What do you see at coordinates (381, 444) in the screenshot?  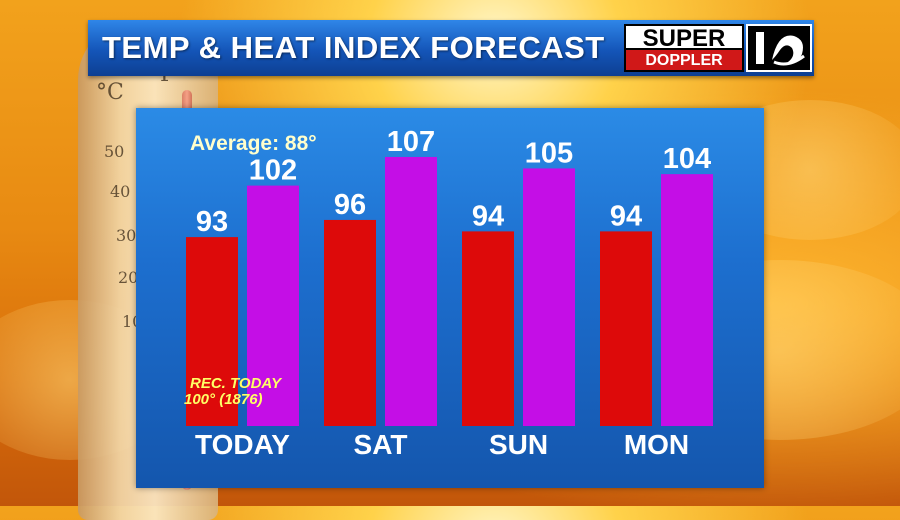 I see `day-label: SAT` at bounding box center [381, 444].